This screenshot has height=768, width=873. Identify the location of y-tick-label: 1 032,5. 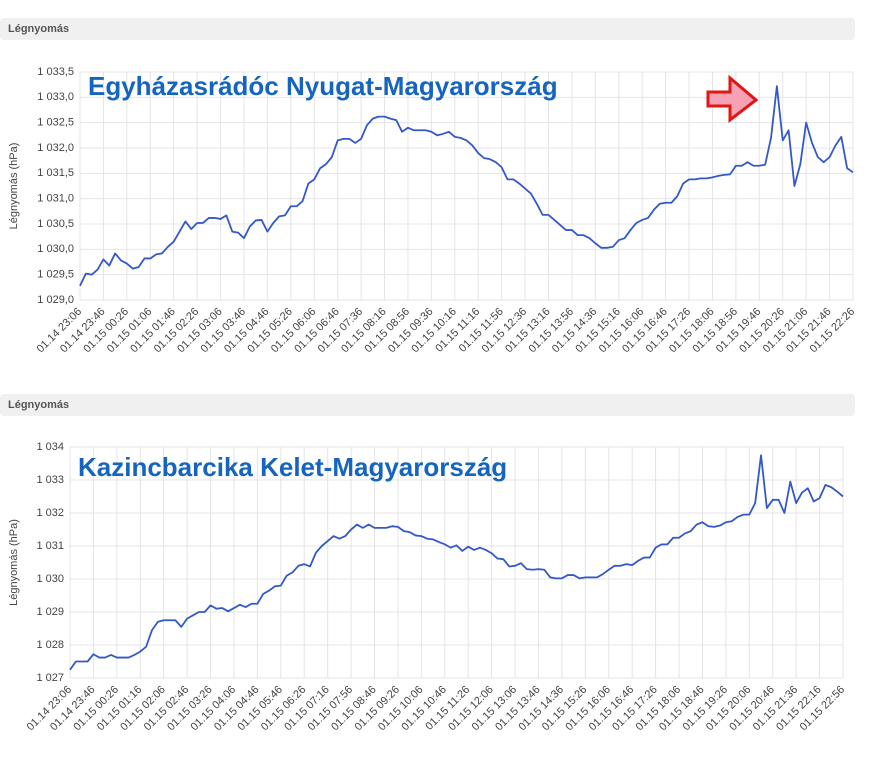
(55, 123).